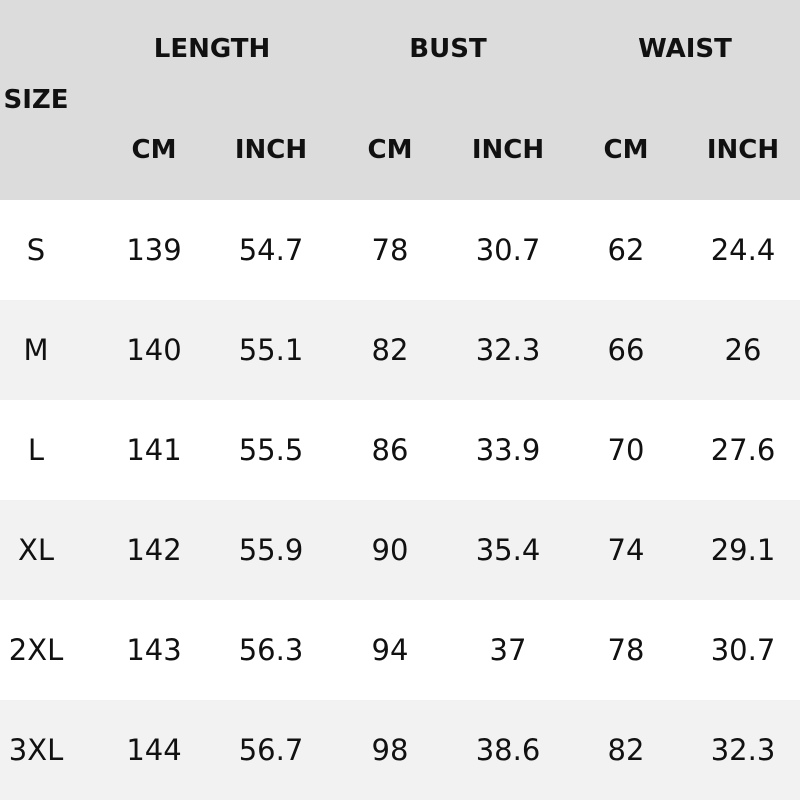 The width and height of the screenshot is (800, 800). I want to click on value-cell: 70, so click(626, 450).